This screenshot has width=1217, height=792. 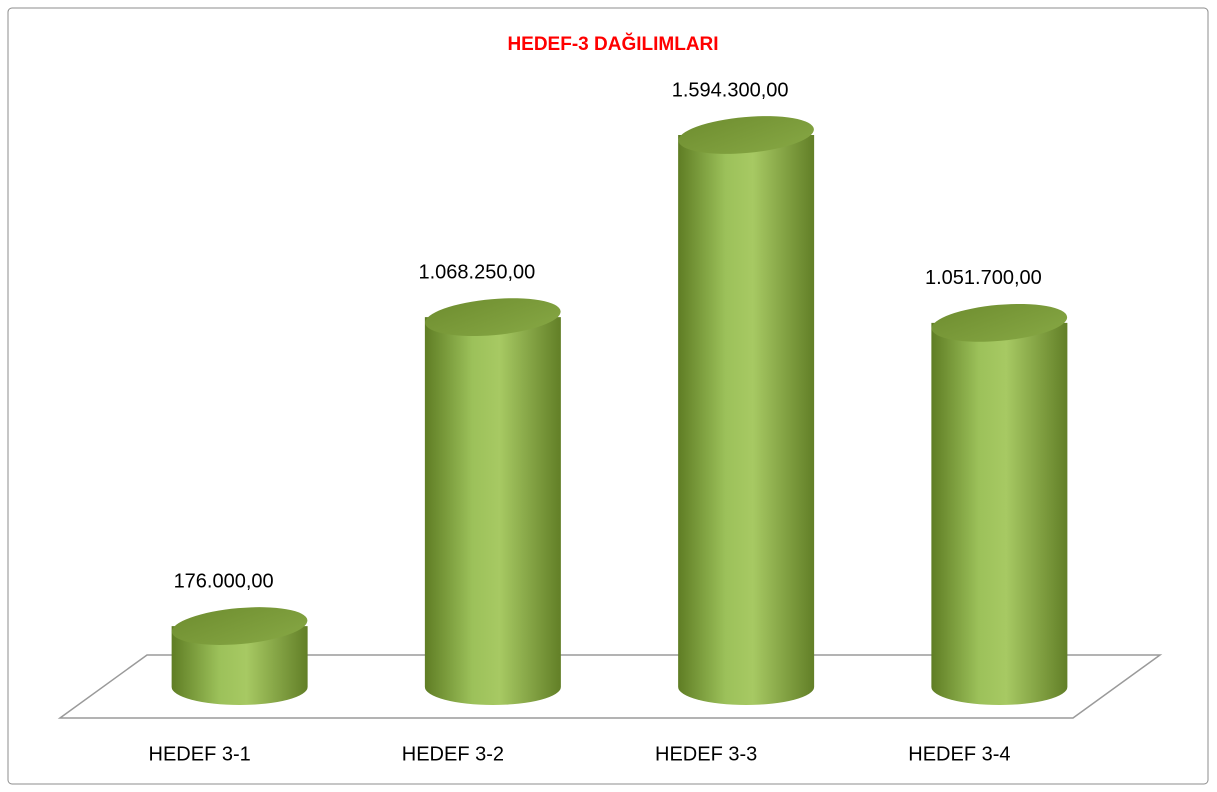 What do you see at coordinates (983, 278) in the screenshot?
I see `value-label: 1.051.700,00` at bounding box center [983, 278].